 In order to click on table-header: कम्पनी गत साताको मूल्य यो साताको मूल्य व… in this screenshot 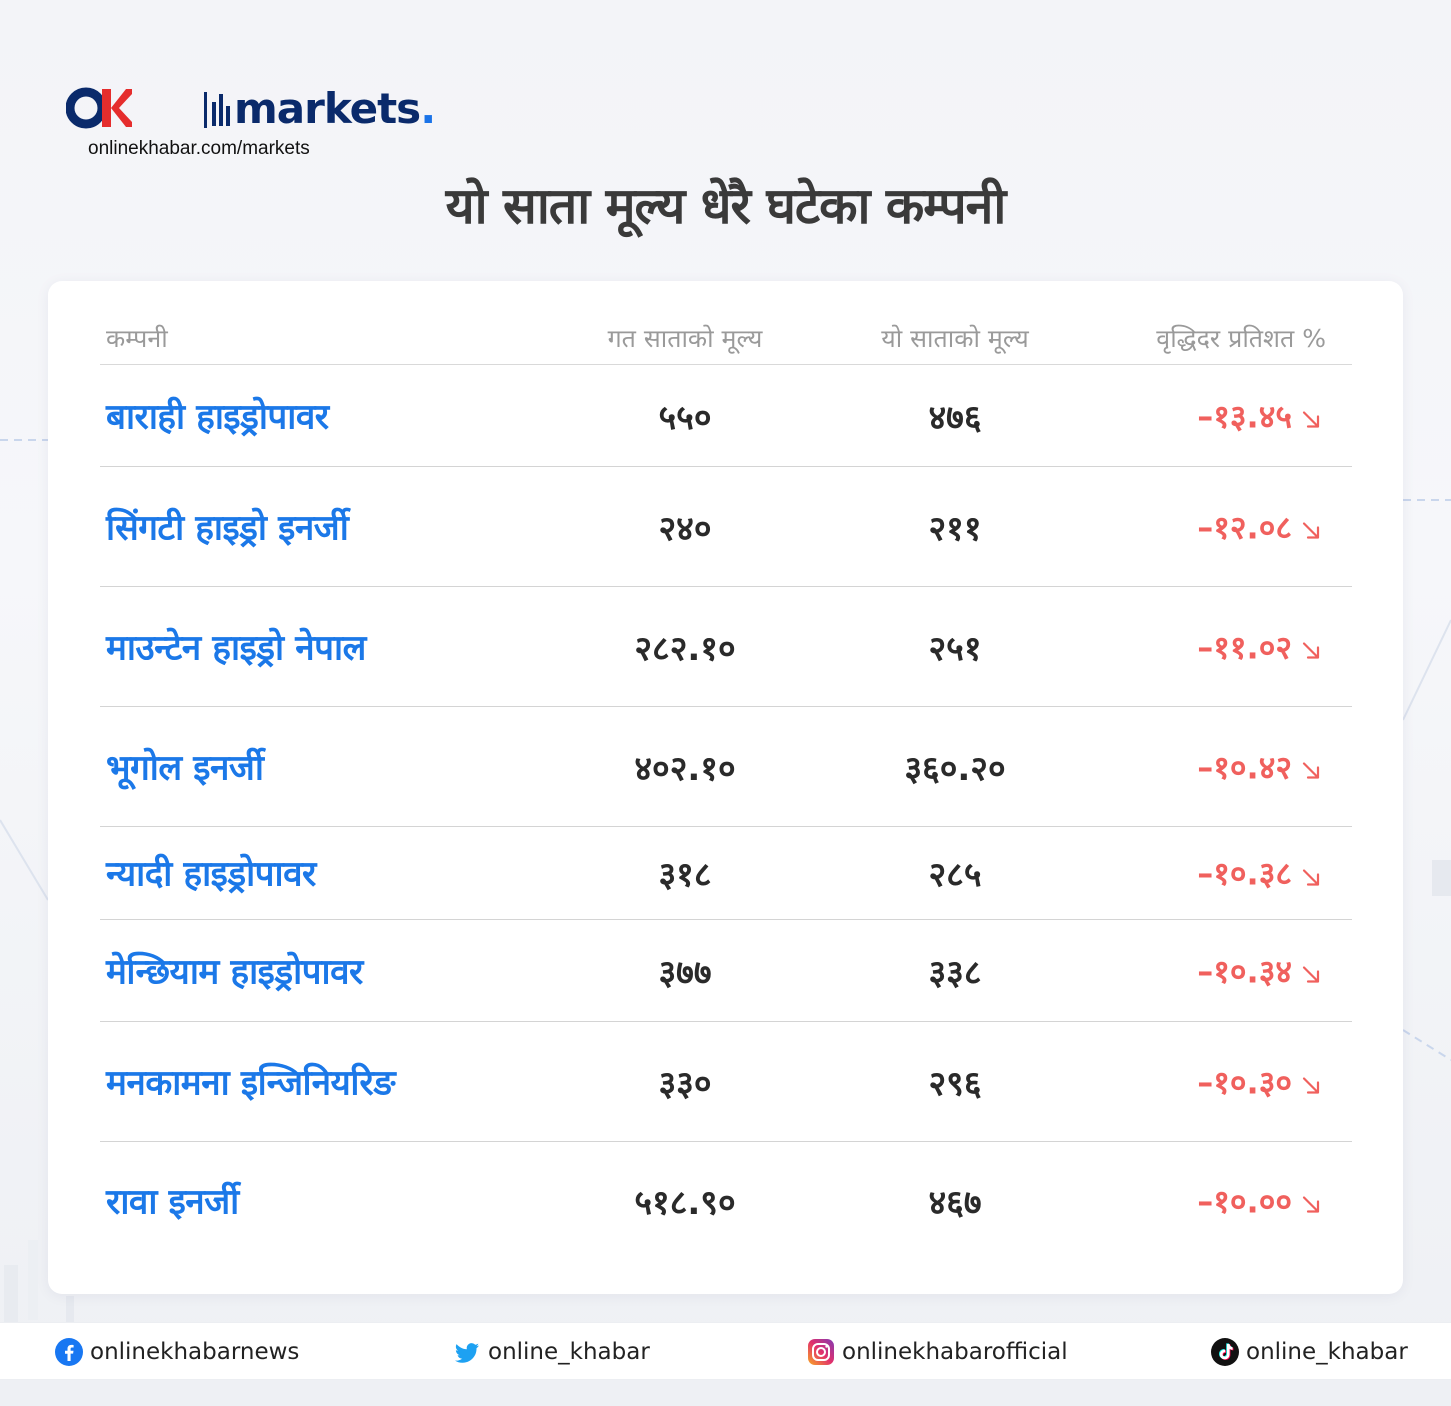, I will do `click(726, 340)`.